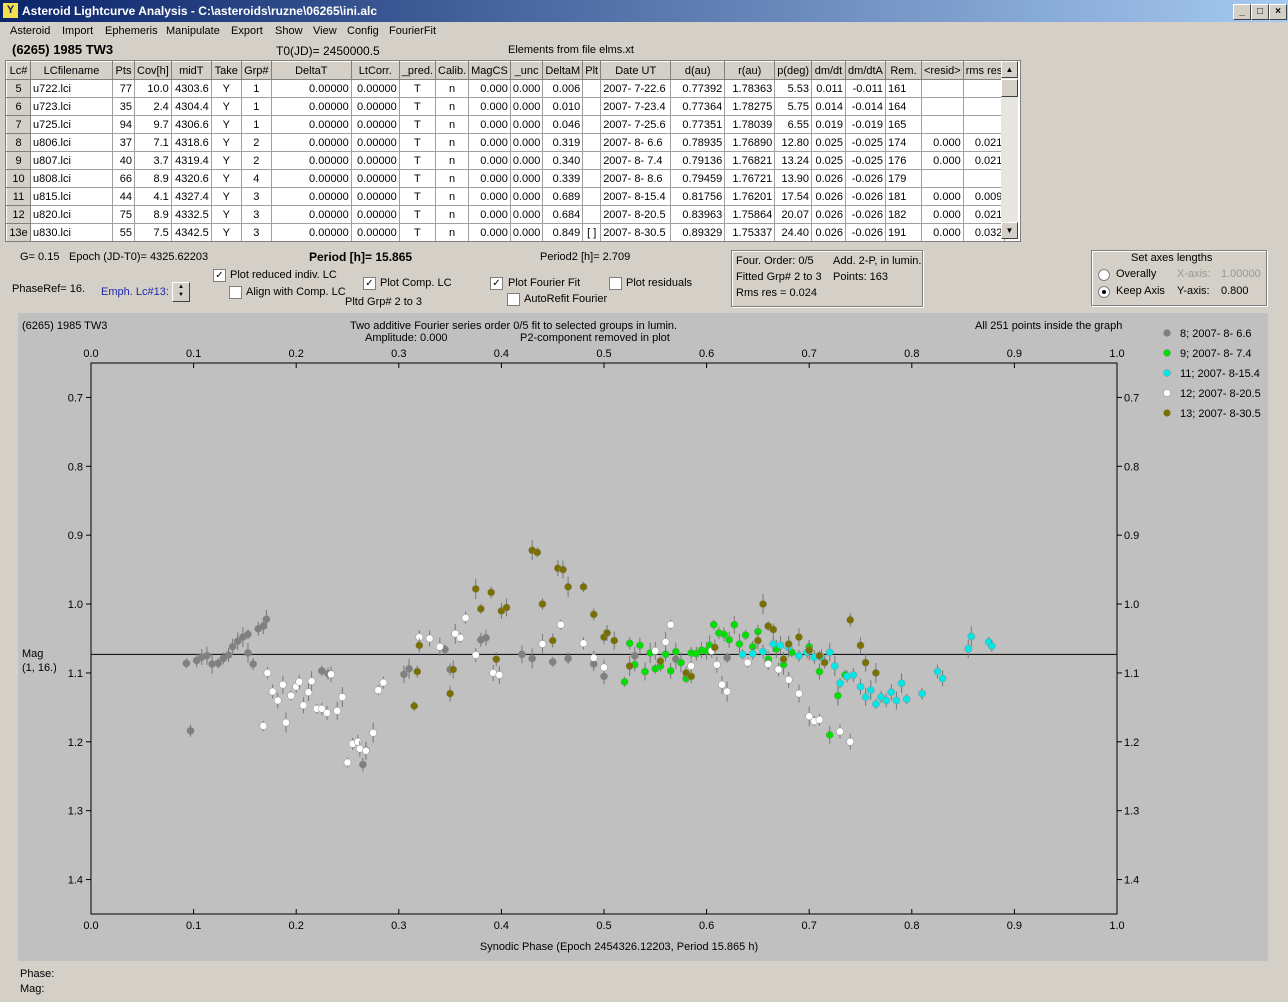 The height and width of the screenshot is (1002, 1288). Describe the element at coordinates (191, 160) in the screenshot. I see `table-cell: 4319.4` at that location.